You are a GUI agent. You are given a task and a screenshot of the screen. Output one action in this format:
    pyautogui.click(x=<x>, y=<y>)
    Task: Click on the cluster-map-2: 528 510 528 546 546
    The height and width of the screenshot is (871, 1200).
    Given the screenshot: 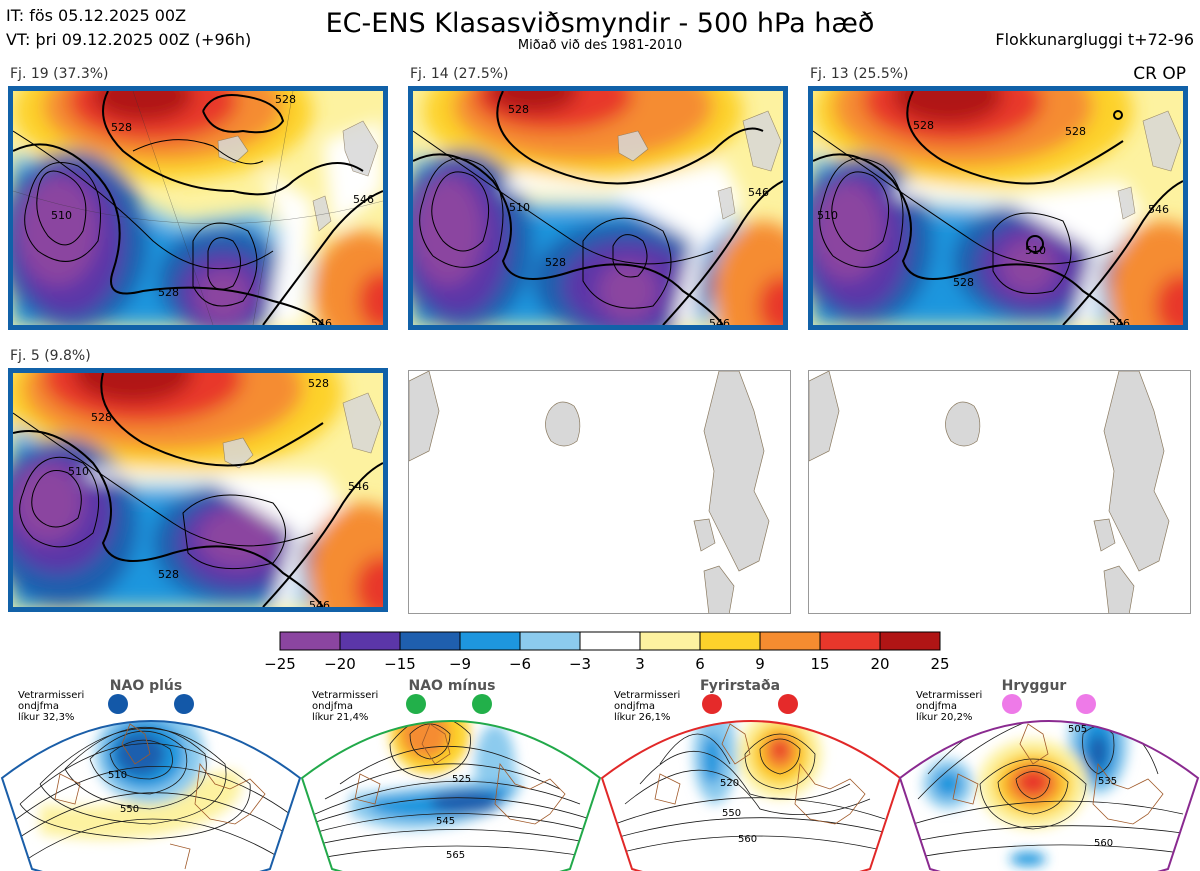 What is the action you would take?
    pyautogui.click(x=598, y=208)
    